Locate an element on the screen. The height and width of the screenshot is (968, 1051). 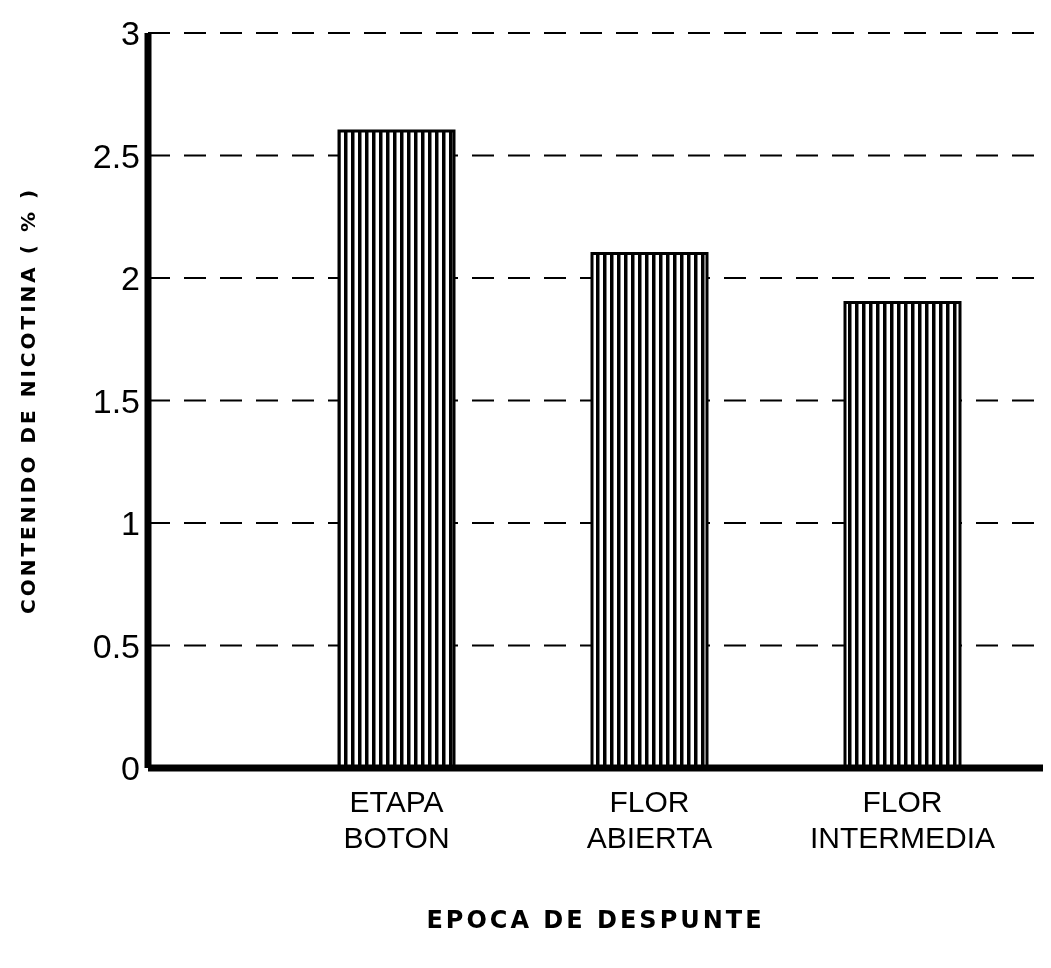
x-tick-label: FLOR ABIERTA is located at coordinates (649, 819).